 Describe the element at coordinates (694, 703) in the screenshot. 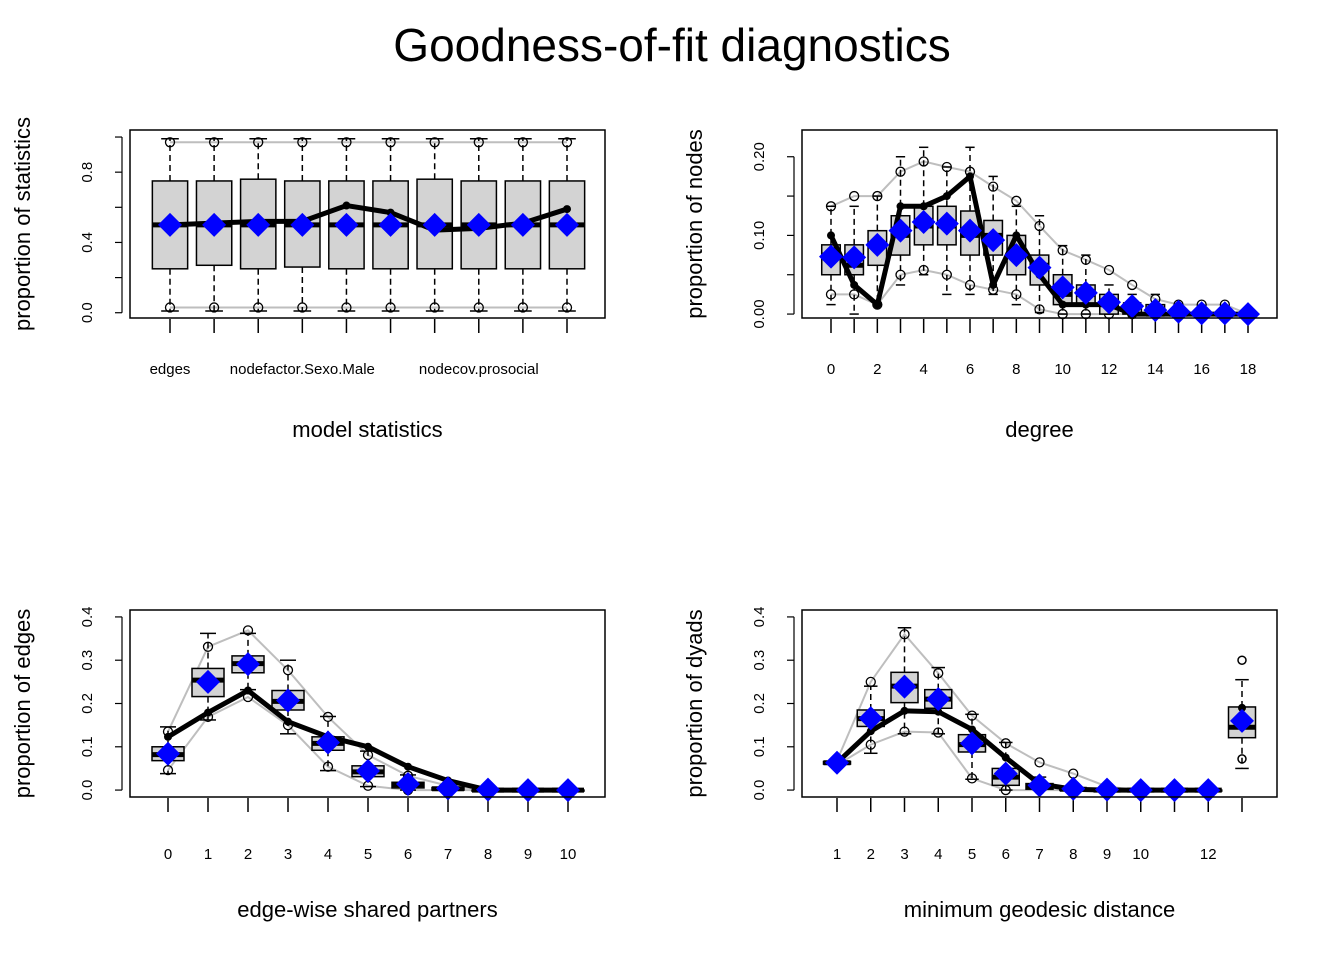

I see `y-axis-title: proportion of dyads` at that location.